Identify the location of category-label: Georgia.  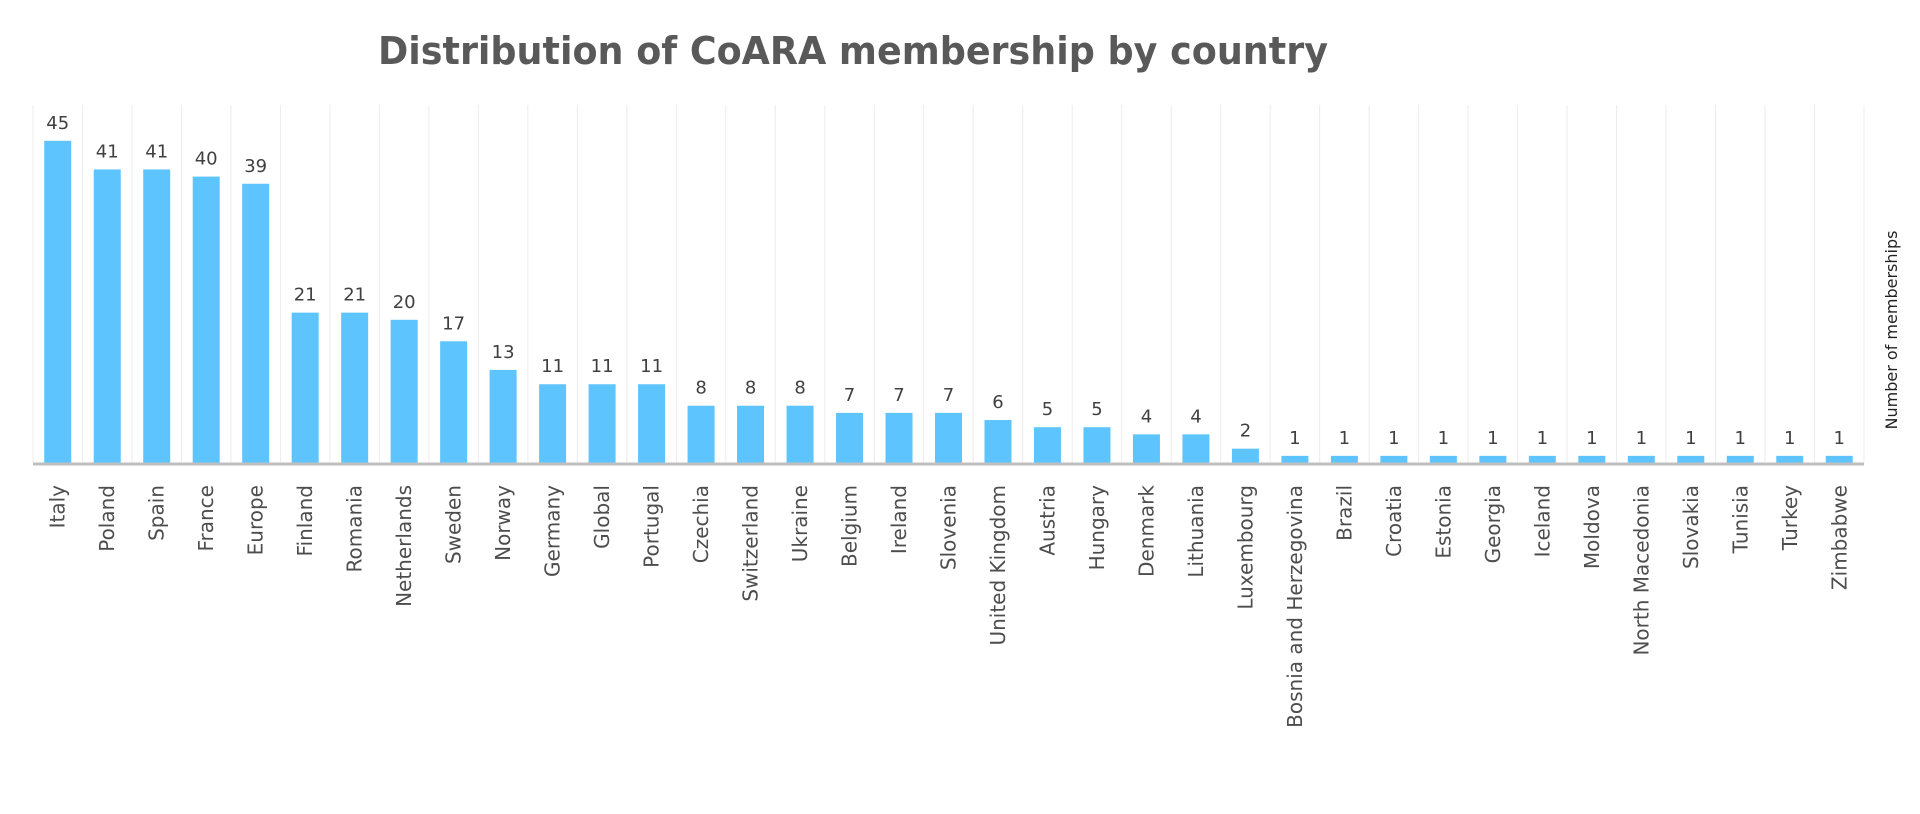
(1493, 524).